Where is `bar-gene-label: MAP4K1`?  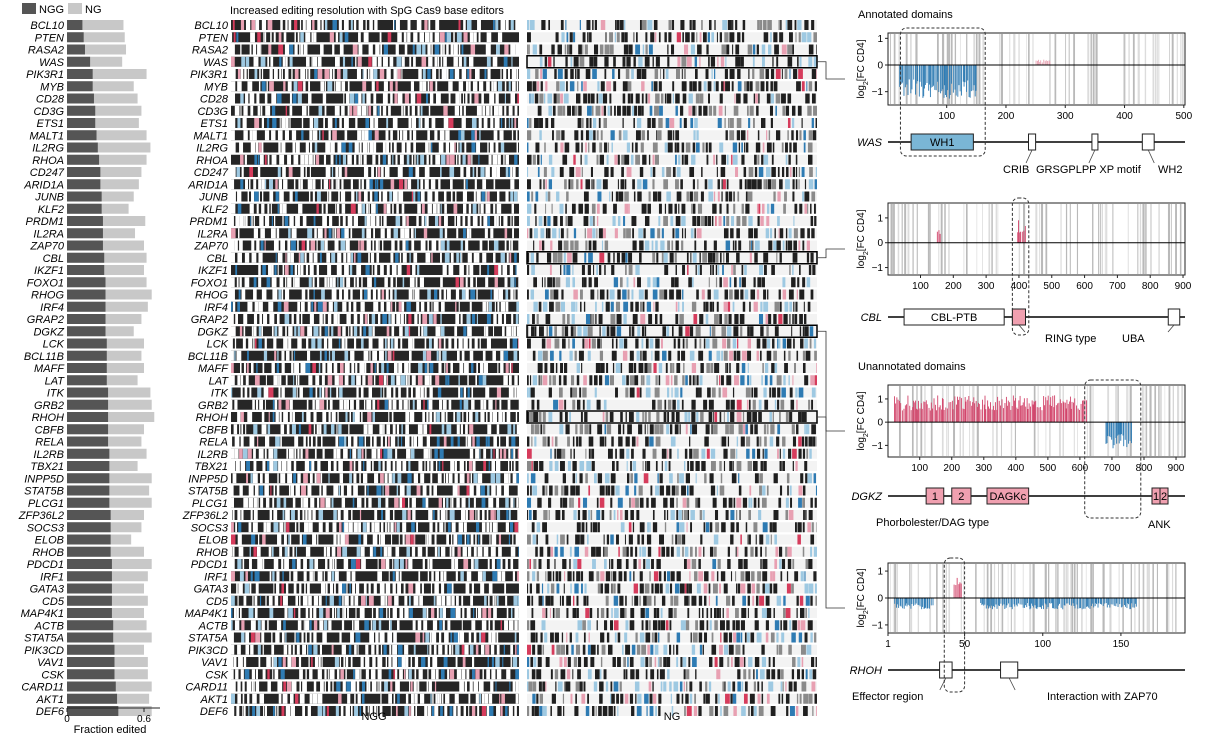
bar-gene-label: MAP4K1 is located at coordinates (42, 614).